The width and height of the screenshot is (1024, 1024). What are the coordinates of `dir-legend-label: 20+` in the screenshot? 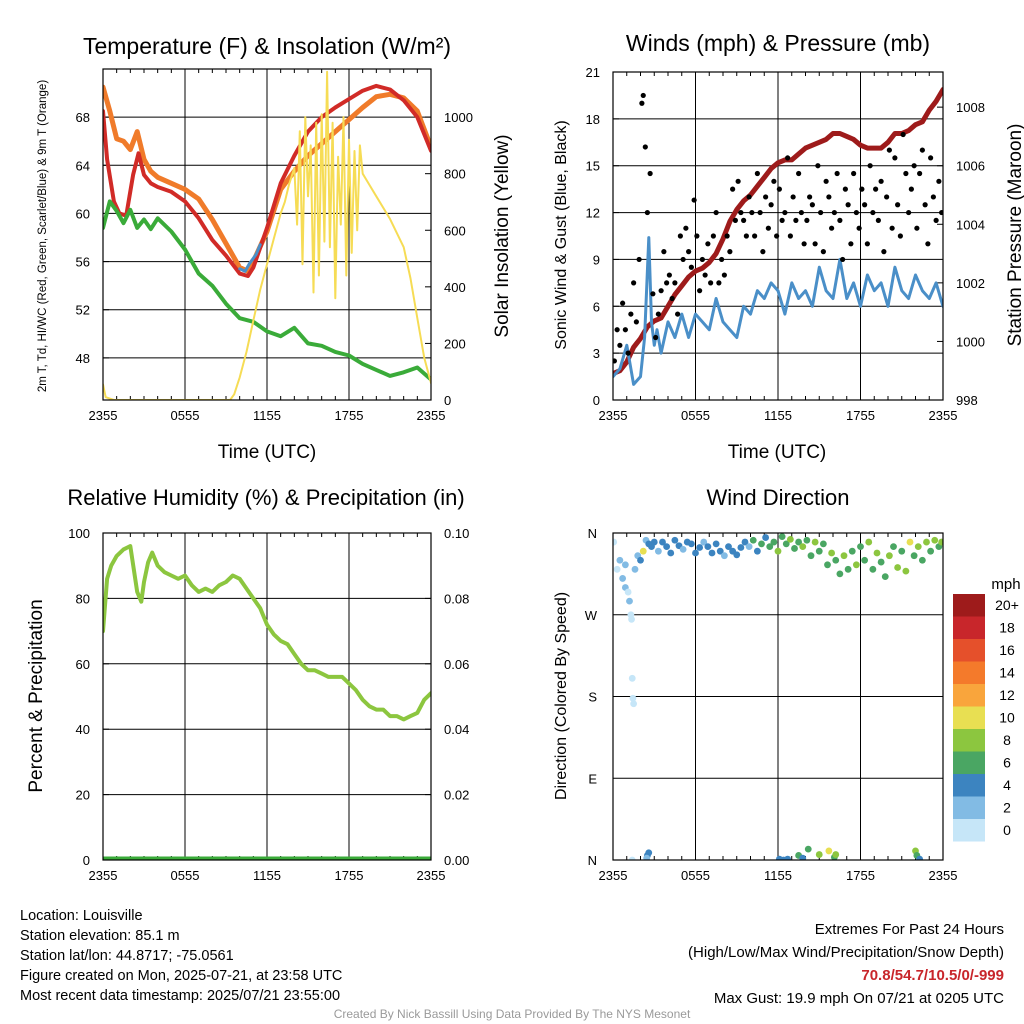 It's located at (1007, 605).